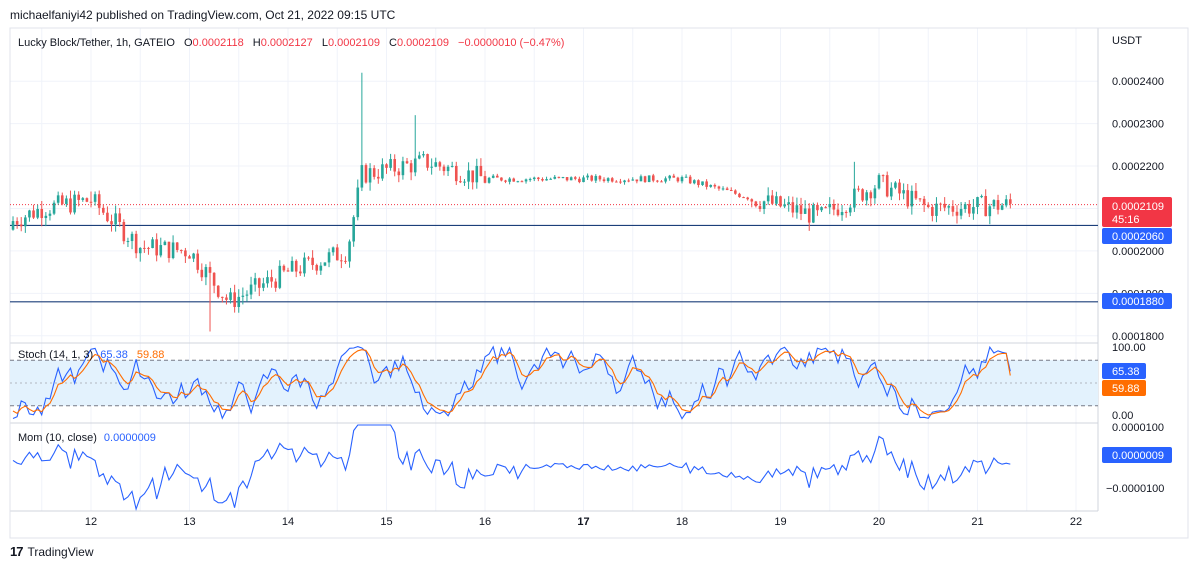 This screenshot has height=570, width=1194. I want to click on legend-change: −0.0000010 (−0.47%), so click(511, 43).